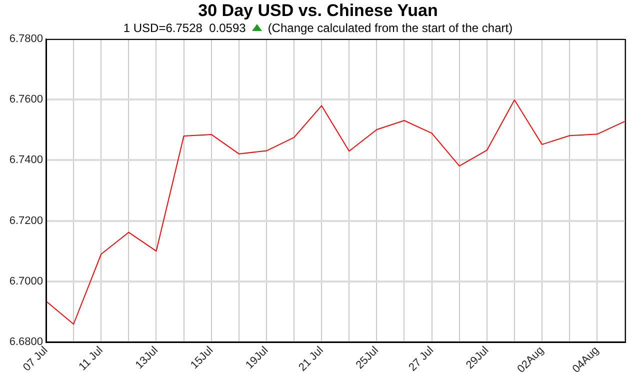 This screenshot has height=375, width=636. I want to click on y-tick-label: 6.7200, so click(26, 220).